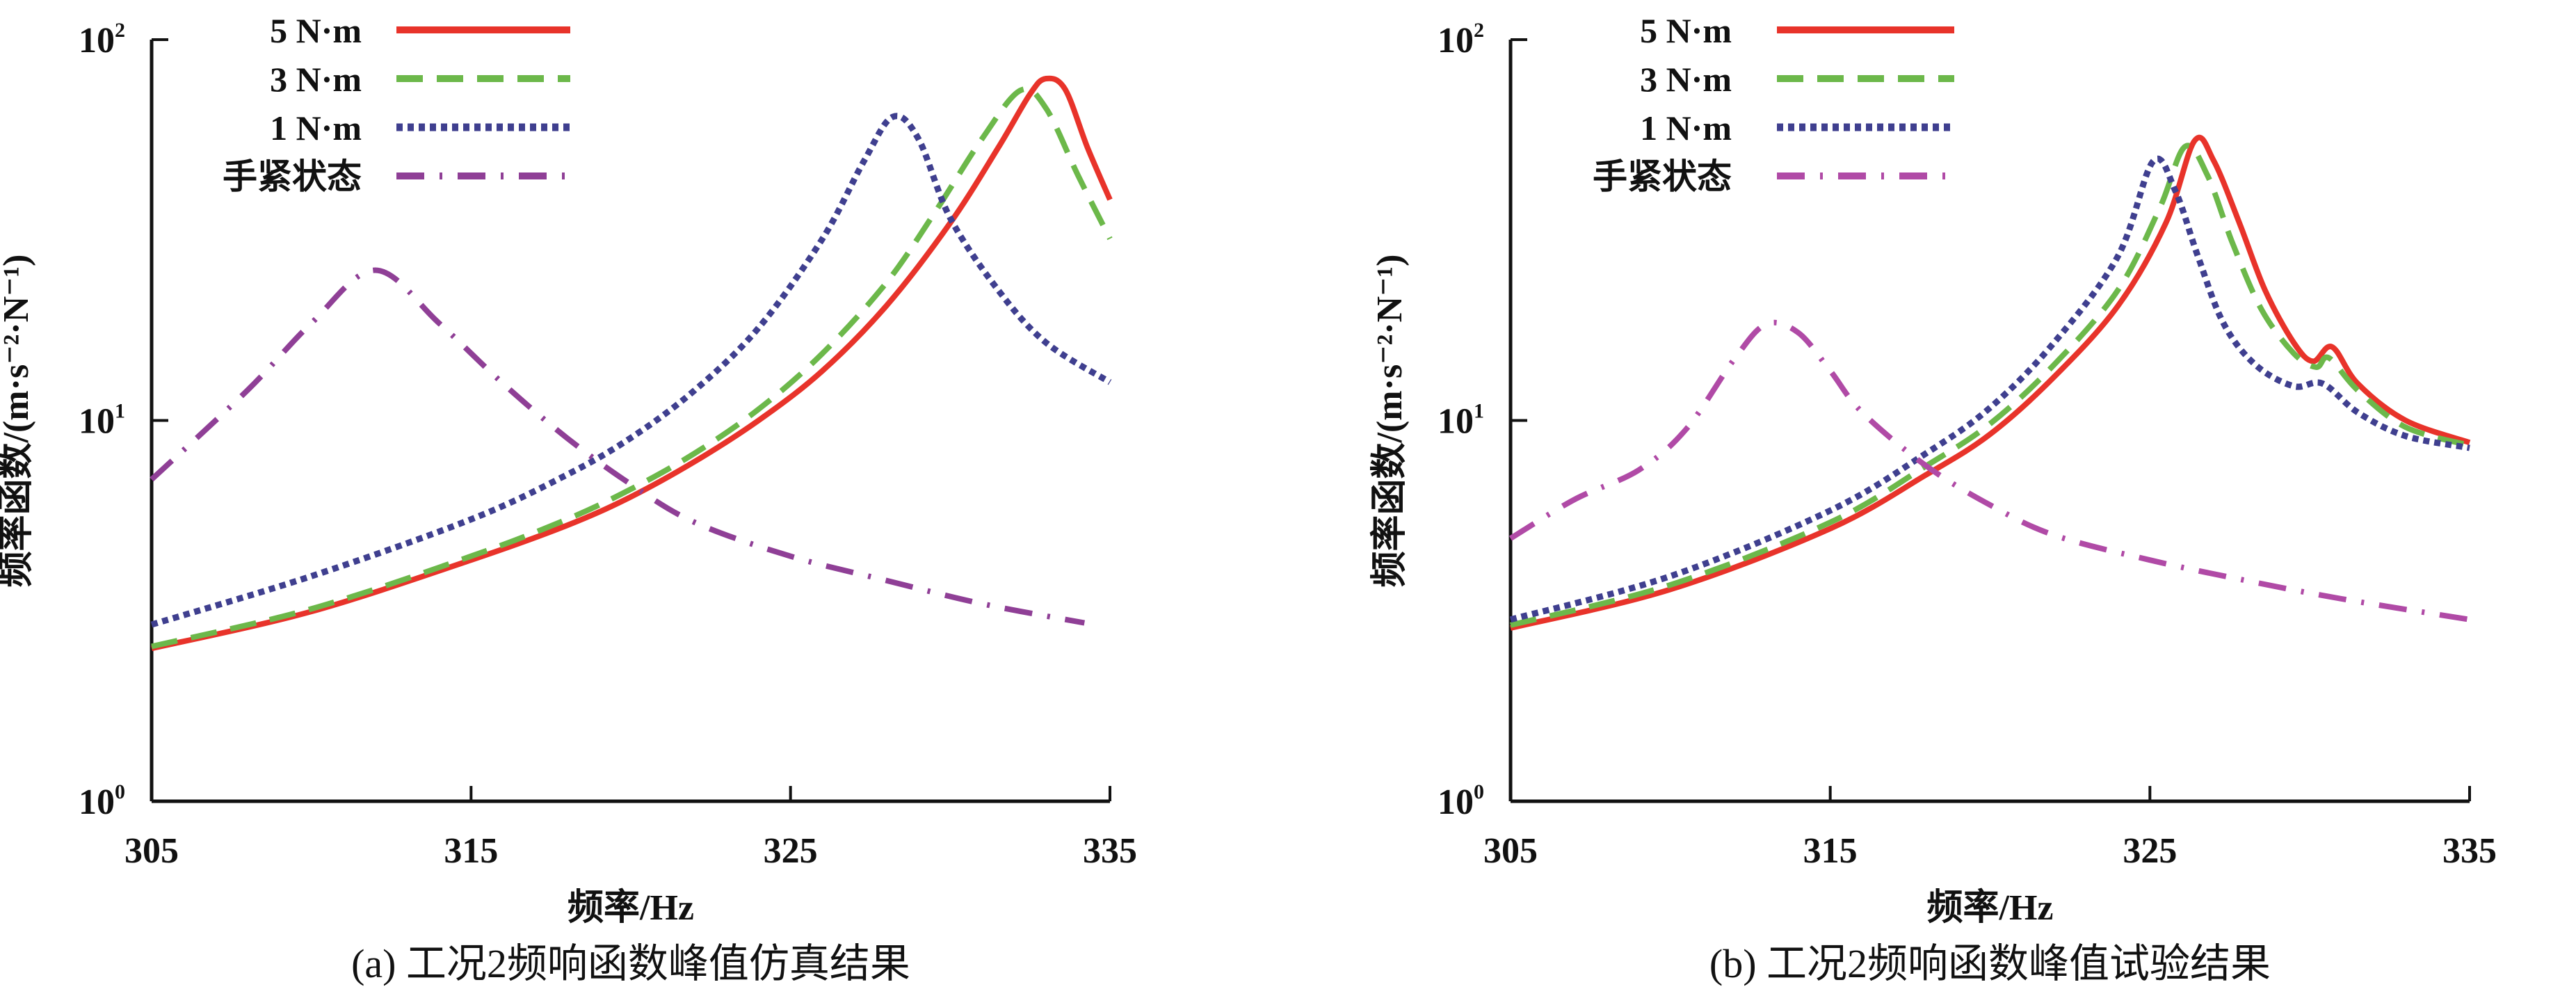 Image resolution: width=2576 pixels, height=996 pixels. Describe the element at coordinates (1990, 963) in the screenshot. I see `panel-caption: (b) 工况2频响函数峰值试验结果` at that location.